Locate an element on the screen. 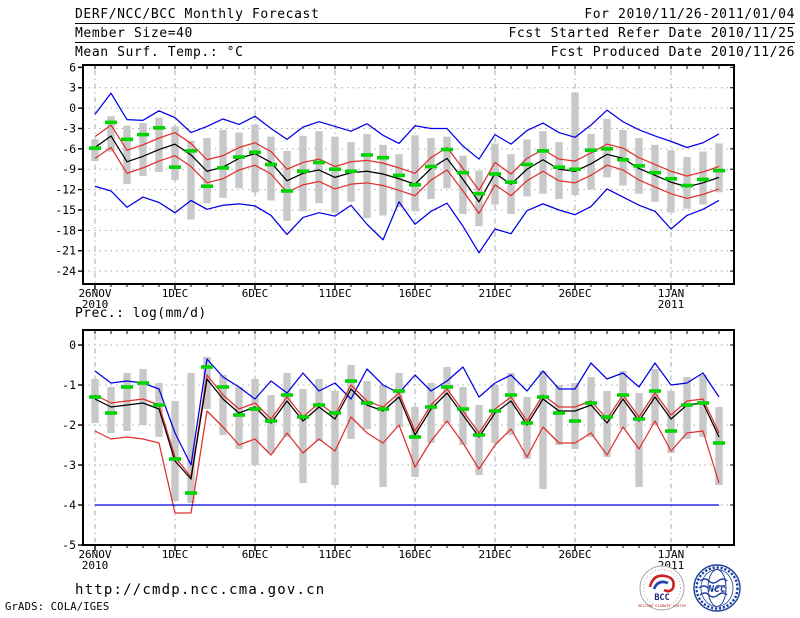  website-url-text: http://cmdp.ncc.cma.gov.cn is located at coordinates (200, 590).